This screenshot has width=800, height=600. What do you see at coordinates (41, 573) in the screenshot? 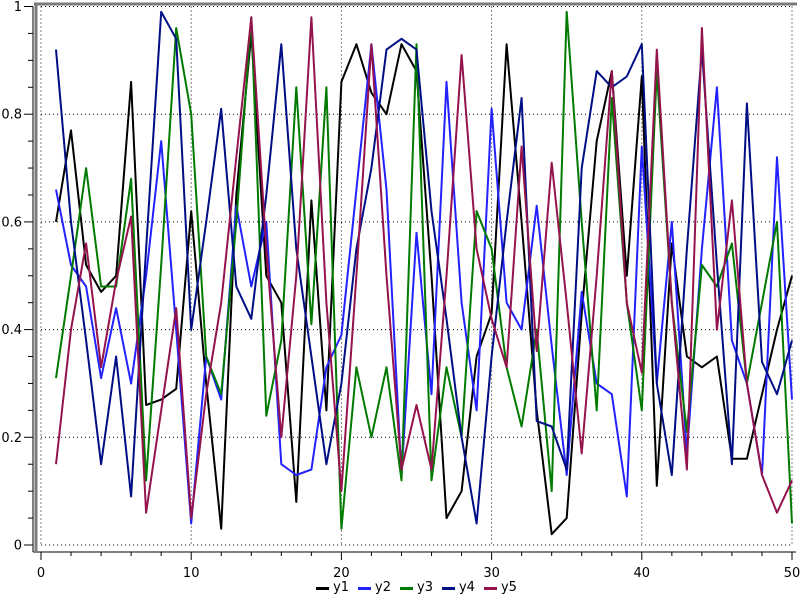
I see `x-tick-label: 0` at bounding box center [41, 573].